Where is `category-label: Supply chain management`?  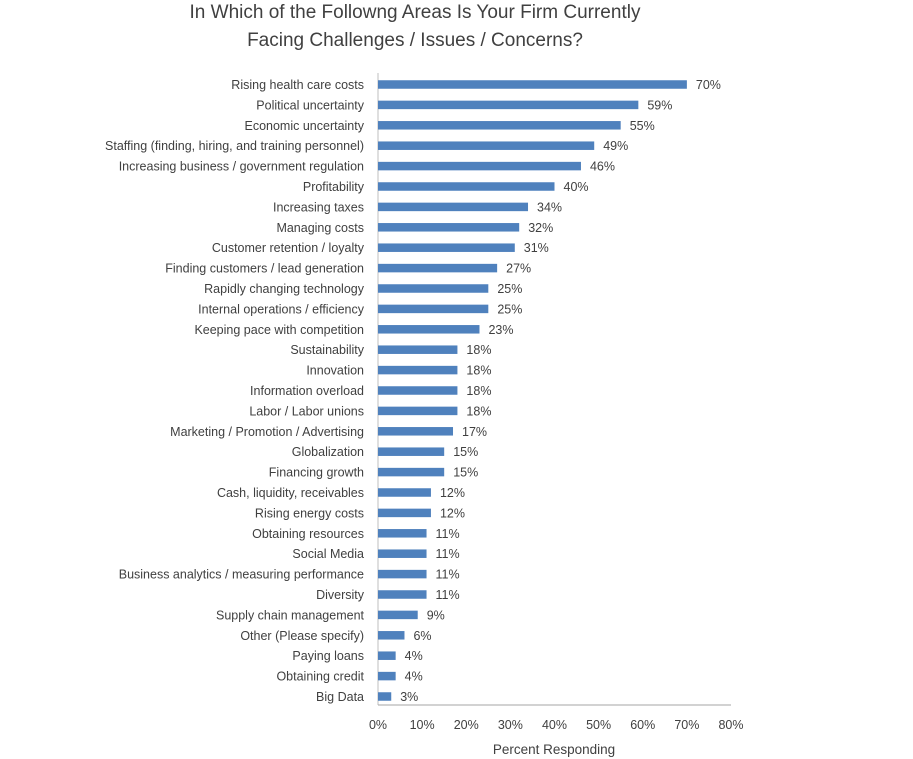
category-label: Supply chain management is located at coordinates (290, 615).